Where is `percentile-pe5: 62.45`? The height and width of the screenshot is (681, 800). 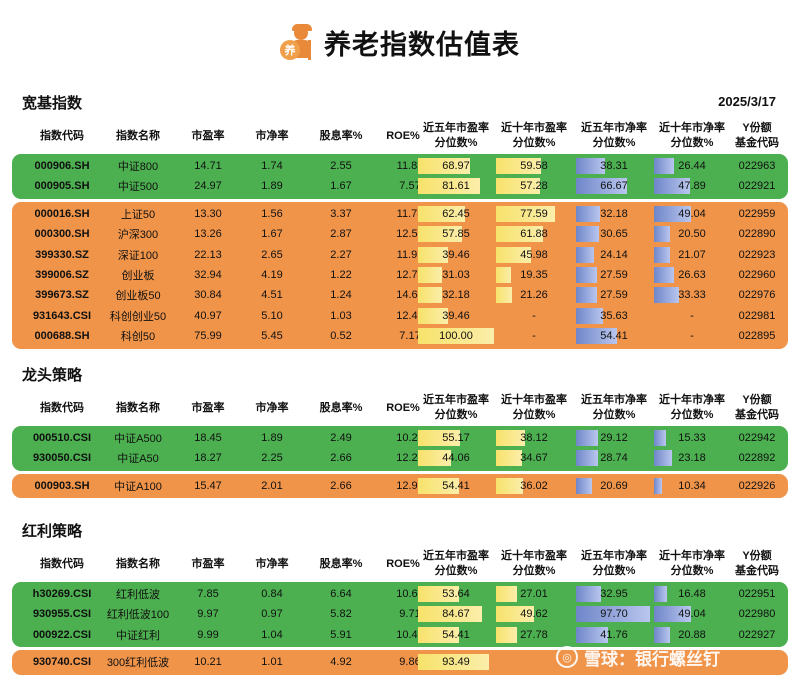 percentile-pe5: 62.45 is located at coordinates (456, 213).